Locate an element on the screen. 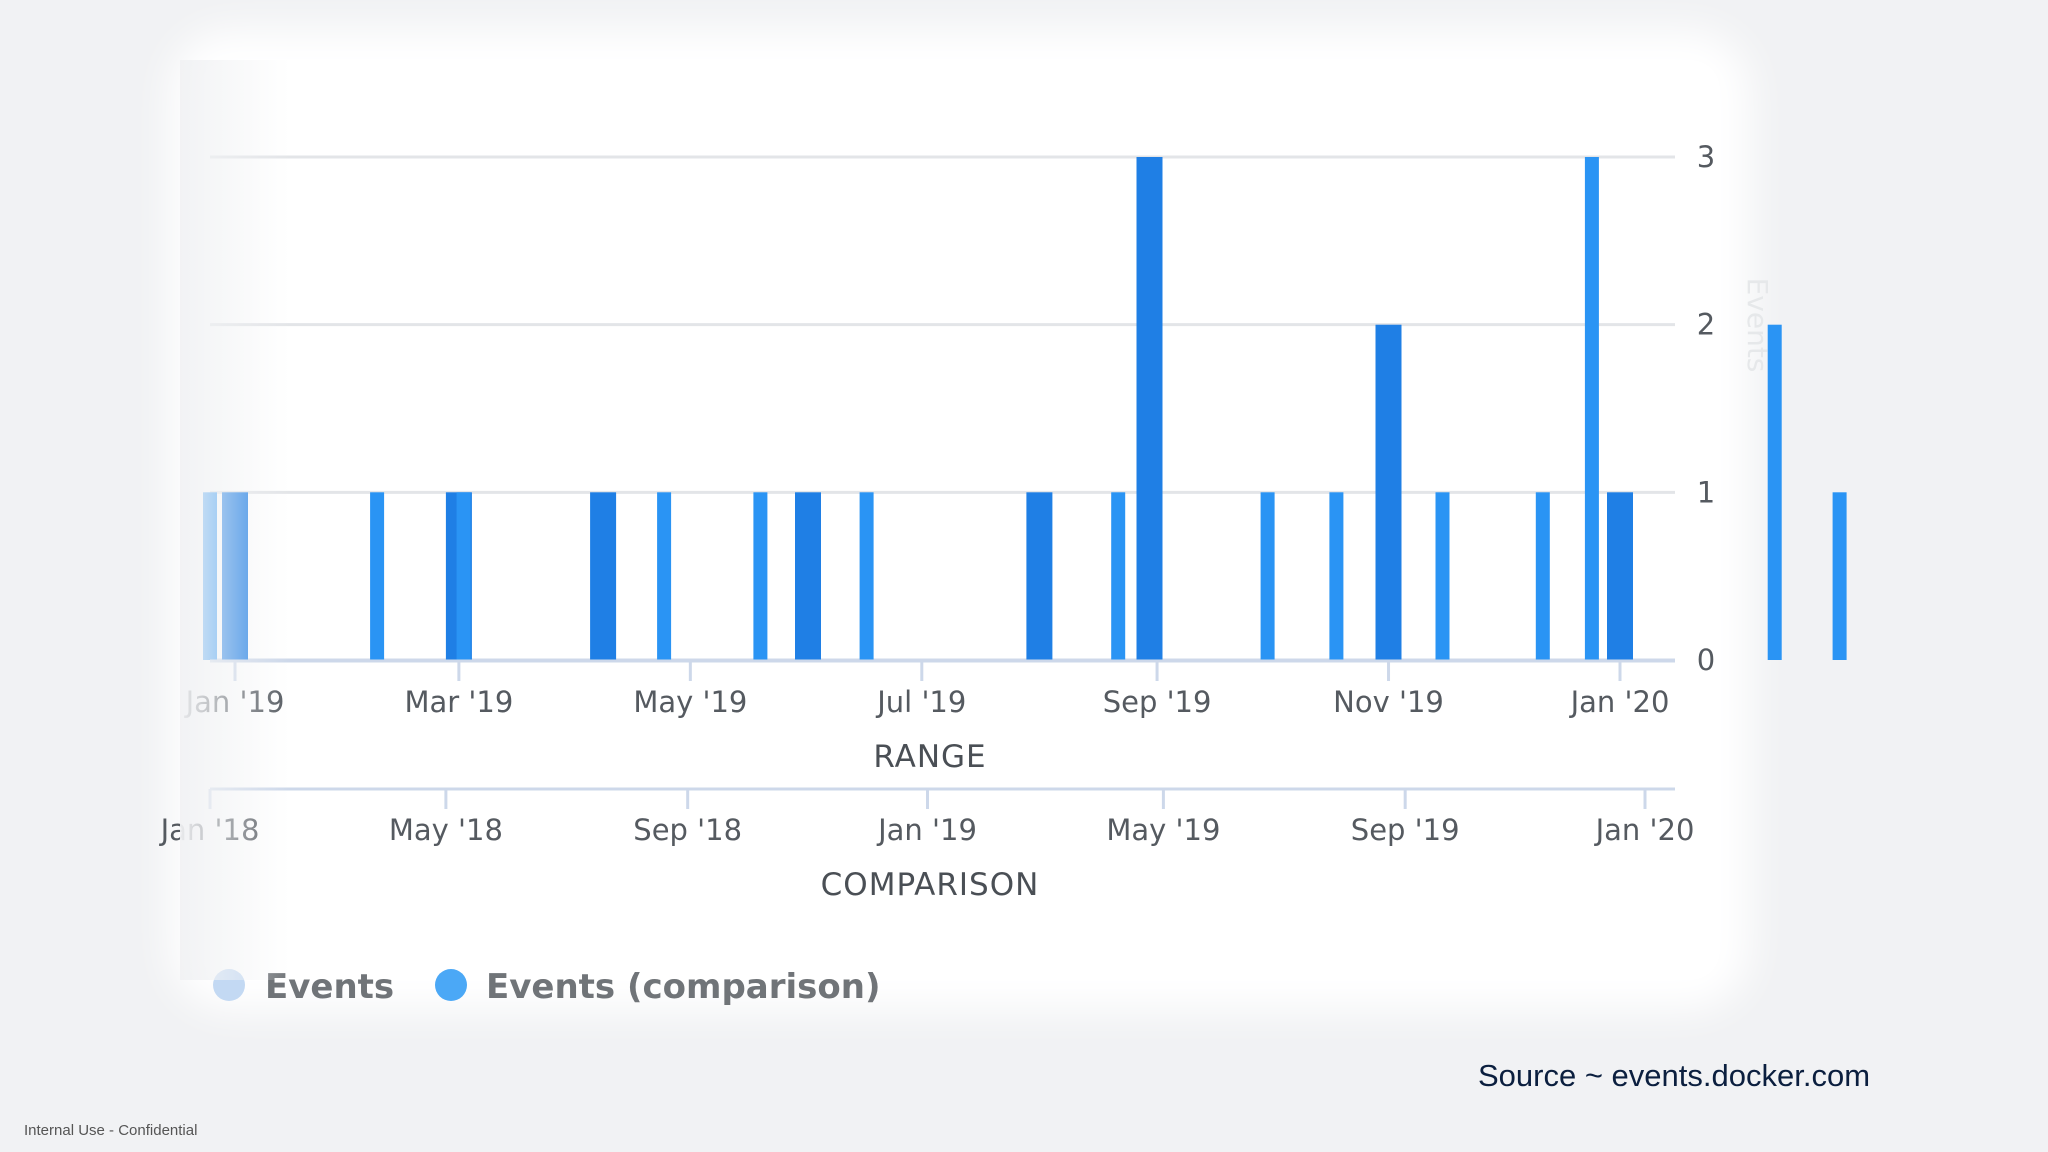  comparison-tick-label: Sep '19 is located at coordinates (1405, 830).